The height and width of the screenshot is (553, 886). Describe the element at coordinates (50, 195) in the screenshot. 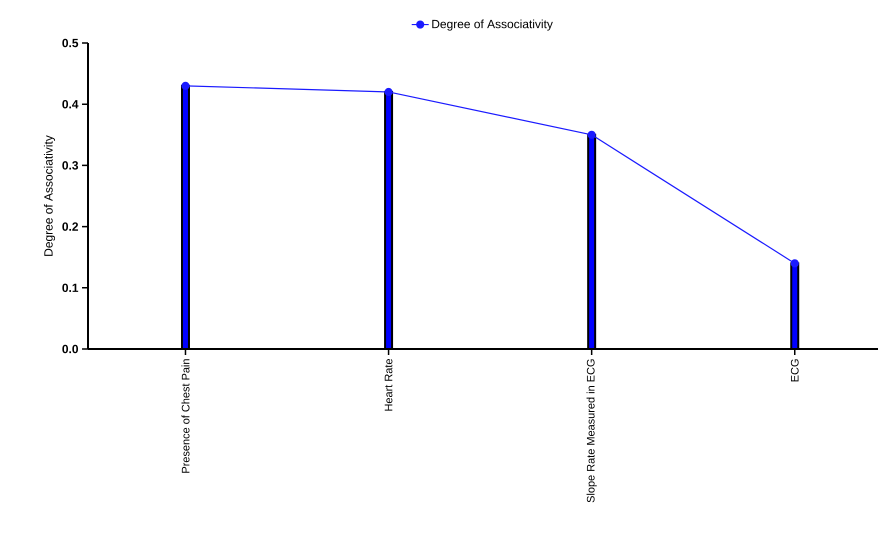

I see `y-axis-title: Degree of Associativity` at that location.